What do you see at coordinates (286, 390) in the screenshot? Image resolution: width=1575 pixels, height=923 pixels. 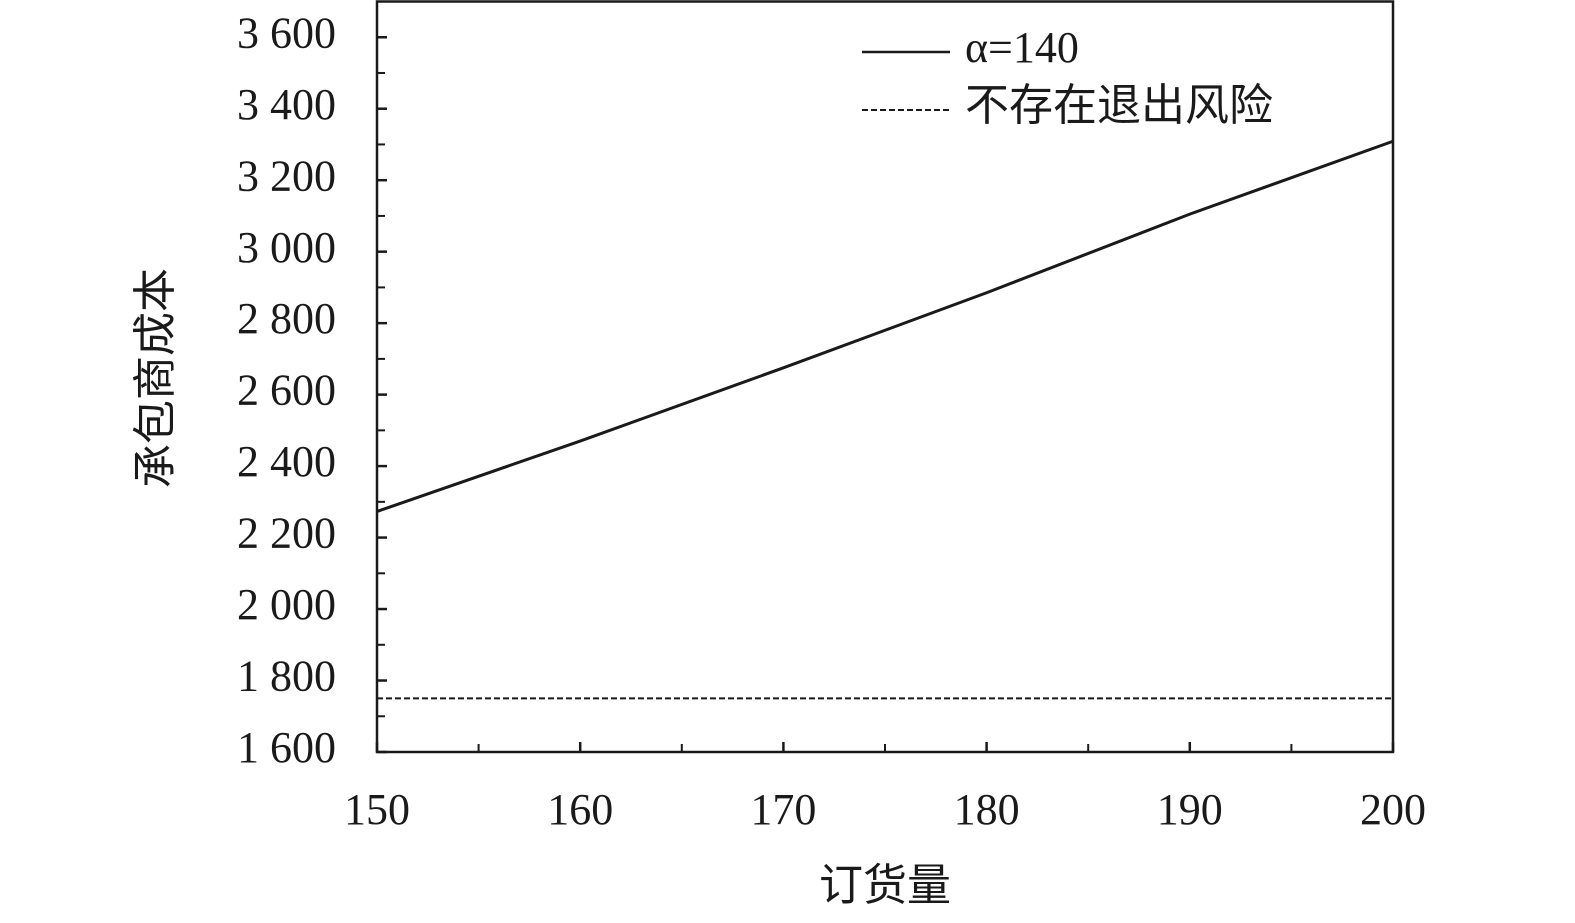 I see `y-tick-label: 2 600` at bounding box center [286, 390].